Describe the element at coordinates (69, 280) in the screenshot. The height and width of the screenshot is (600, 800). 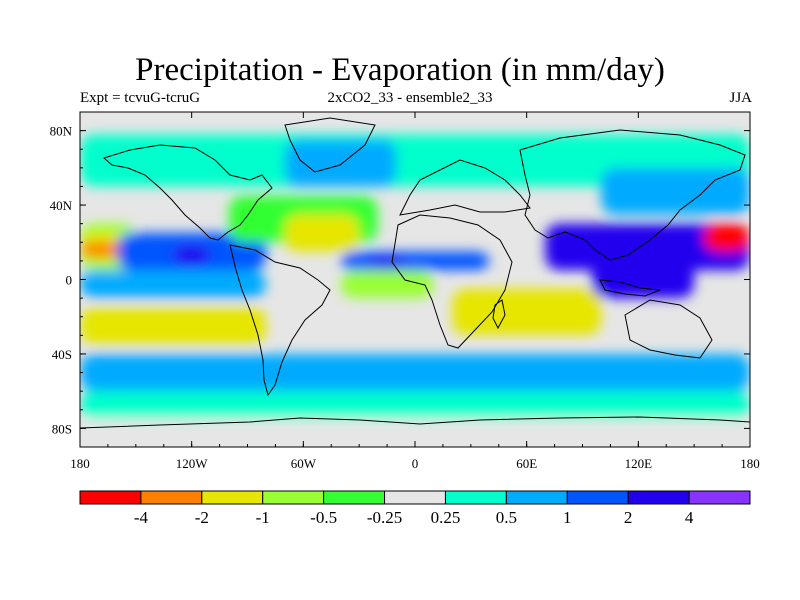
I see `y-tick-label: 0` at that location.